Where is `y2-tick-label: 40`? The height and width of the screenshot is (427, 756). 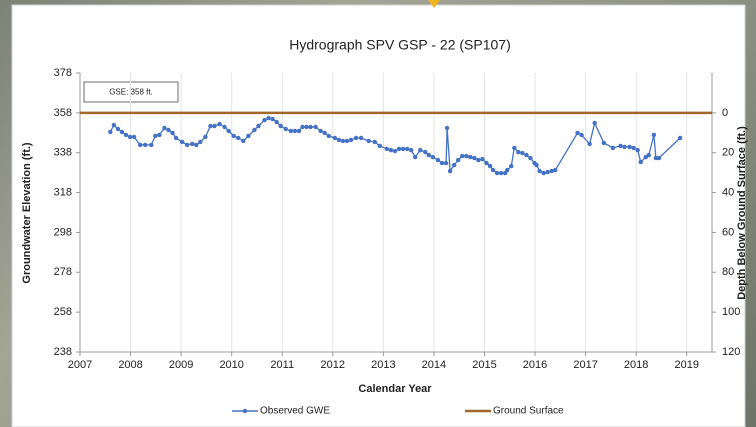
y2-tick-label: 40 is located at coordinates (728, 192).